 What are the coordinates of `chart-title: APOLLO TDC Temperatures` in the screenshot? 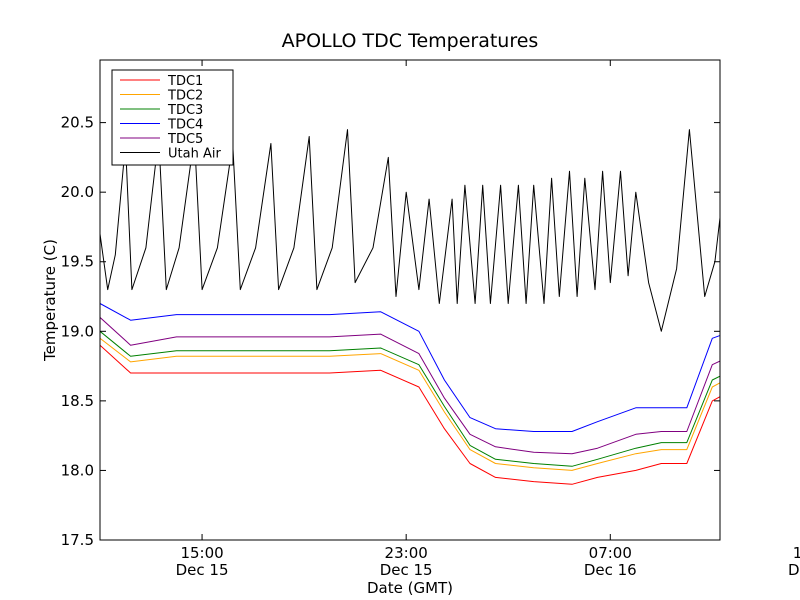 It's located at (410, 41).